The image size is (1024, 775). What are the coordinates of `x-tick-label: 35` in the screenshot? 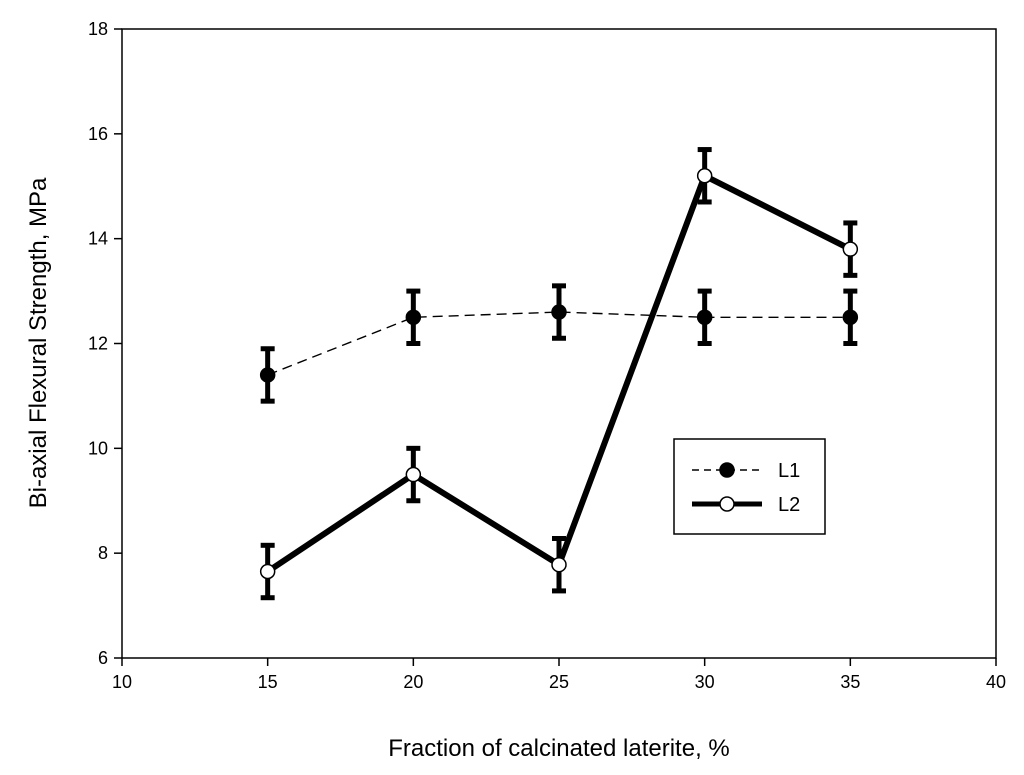 It's located at (850, 682).